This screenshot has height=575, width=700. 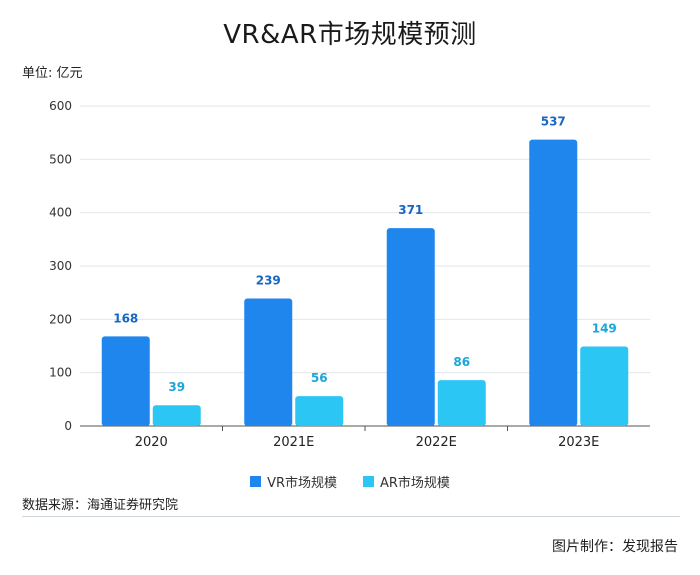 I want to click on x-tick-label: 2021E, so click(x=293, y=442).